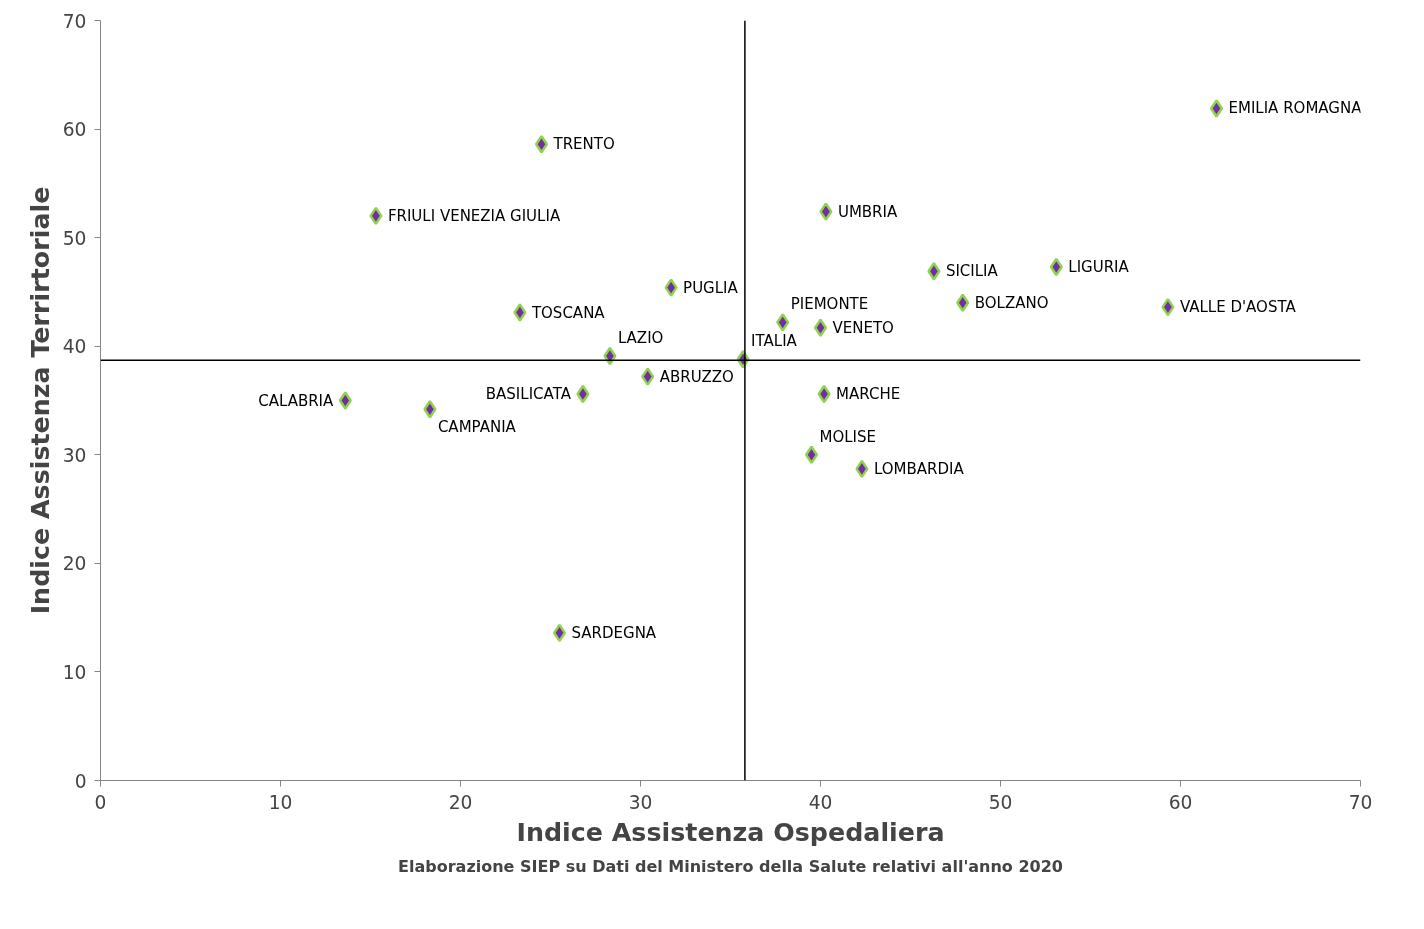  I want to click on y-tick-label: 50, so click(74, 238).